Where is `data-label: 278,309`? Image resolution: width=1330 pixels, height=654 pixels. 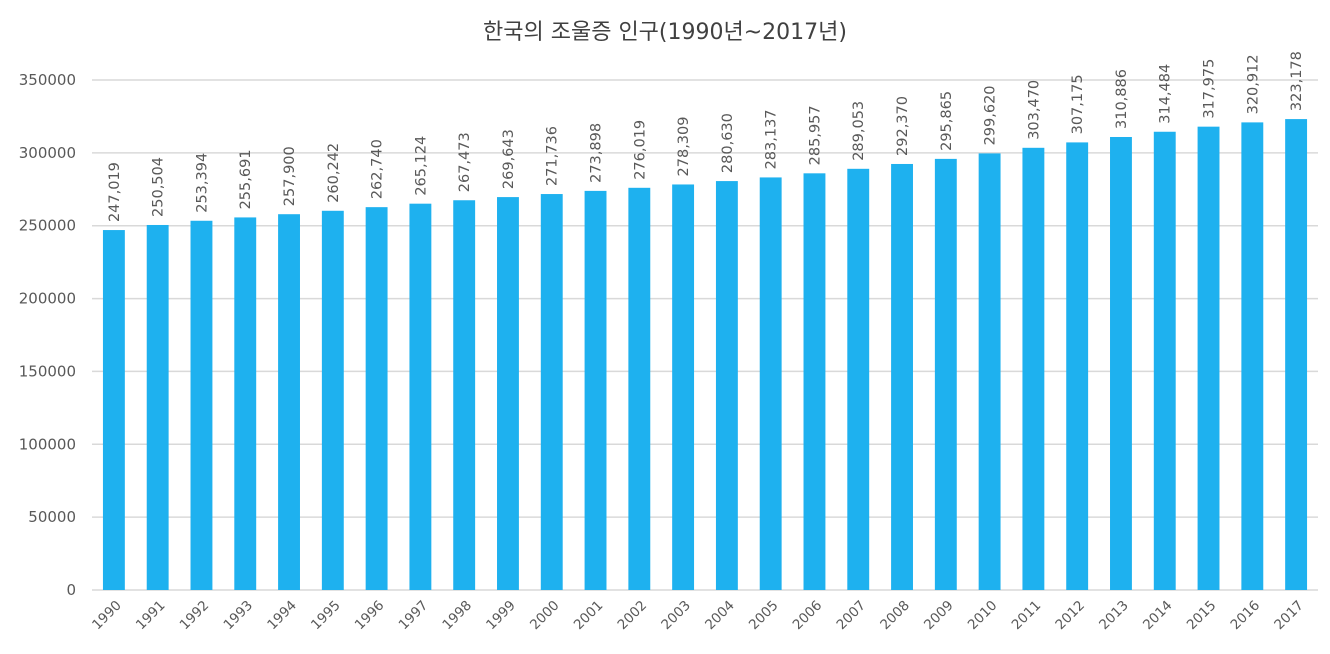 data-label: 278,309 is located at coordinates (684, 146).